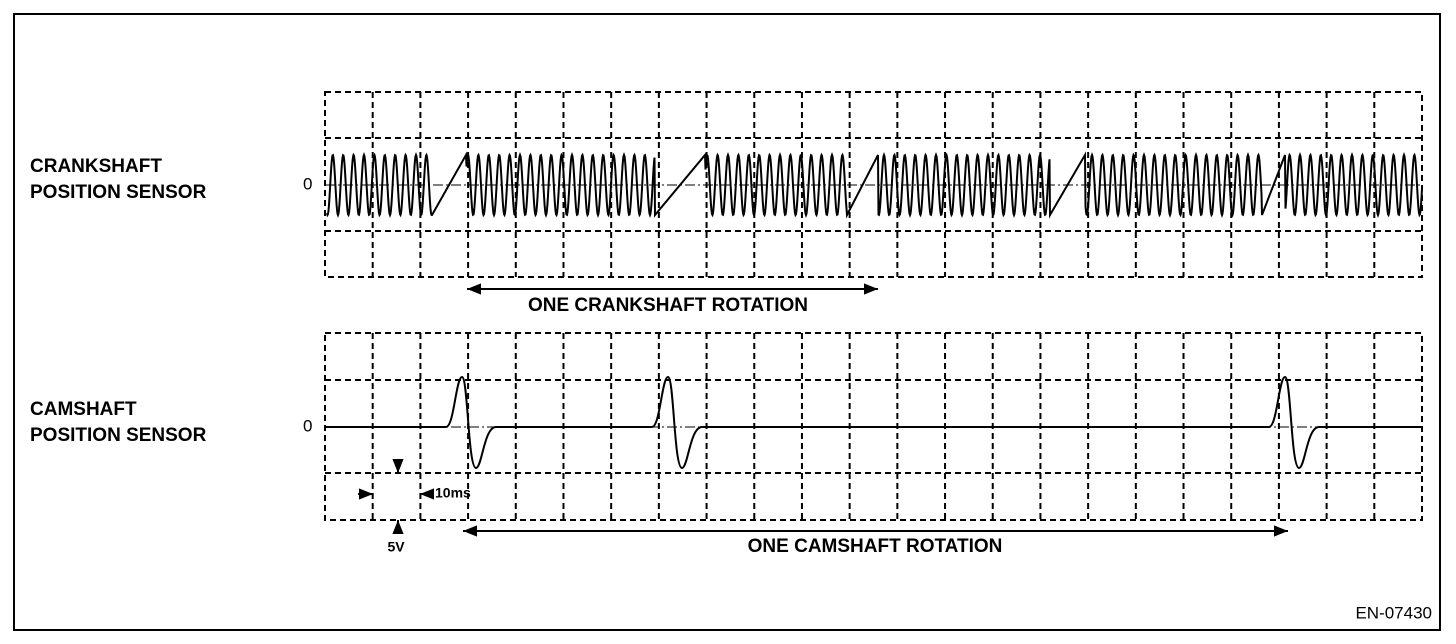 The height and width of the screenshot is (644, 1456). What do you see at coordinates (118, 435) in the screenshot?
I see `cam-label: POSITION SENSOR` at bounding box center [118, 435].